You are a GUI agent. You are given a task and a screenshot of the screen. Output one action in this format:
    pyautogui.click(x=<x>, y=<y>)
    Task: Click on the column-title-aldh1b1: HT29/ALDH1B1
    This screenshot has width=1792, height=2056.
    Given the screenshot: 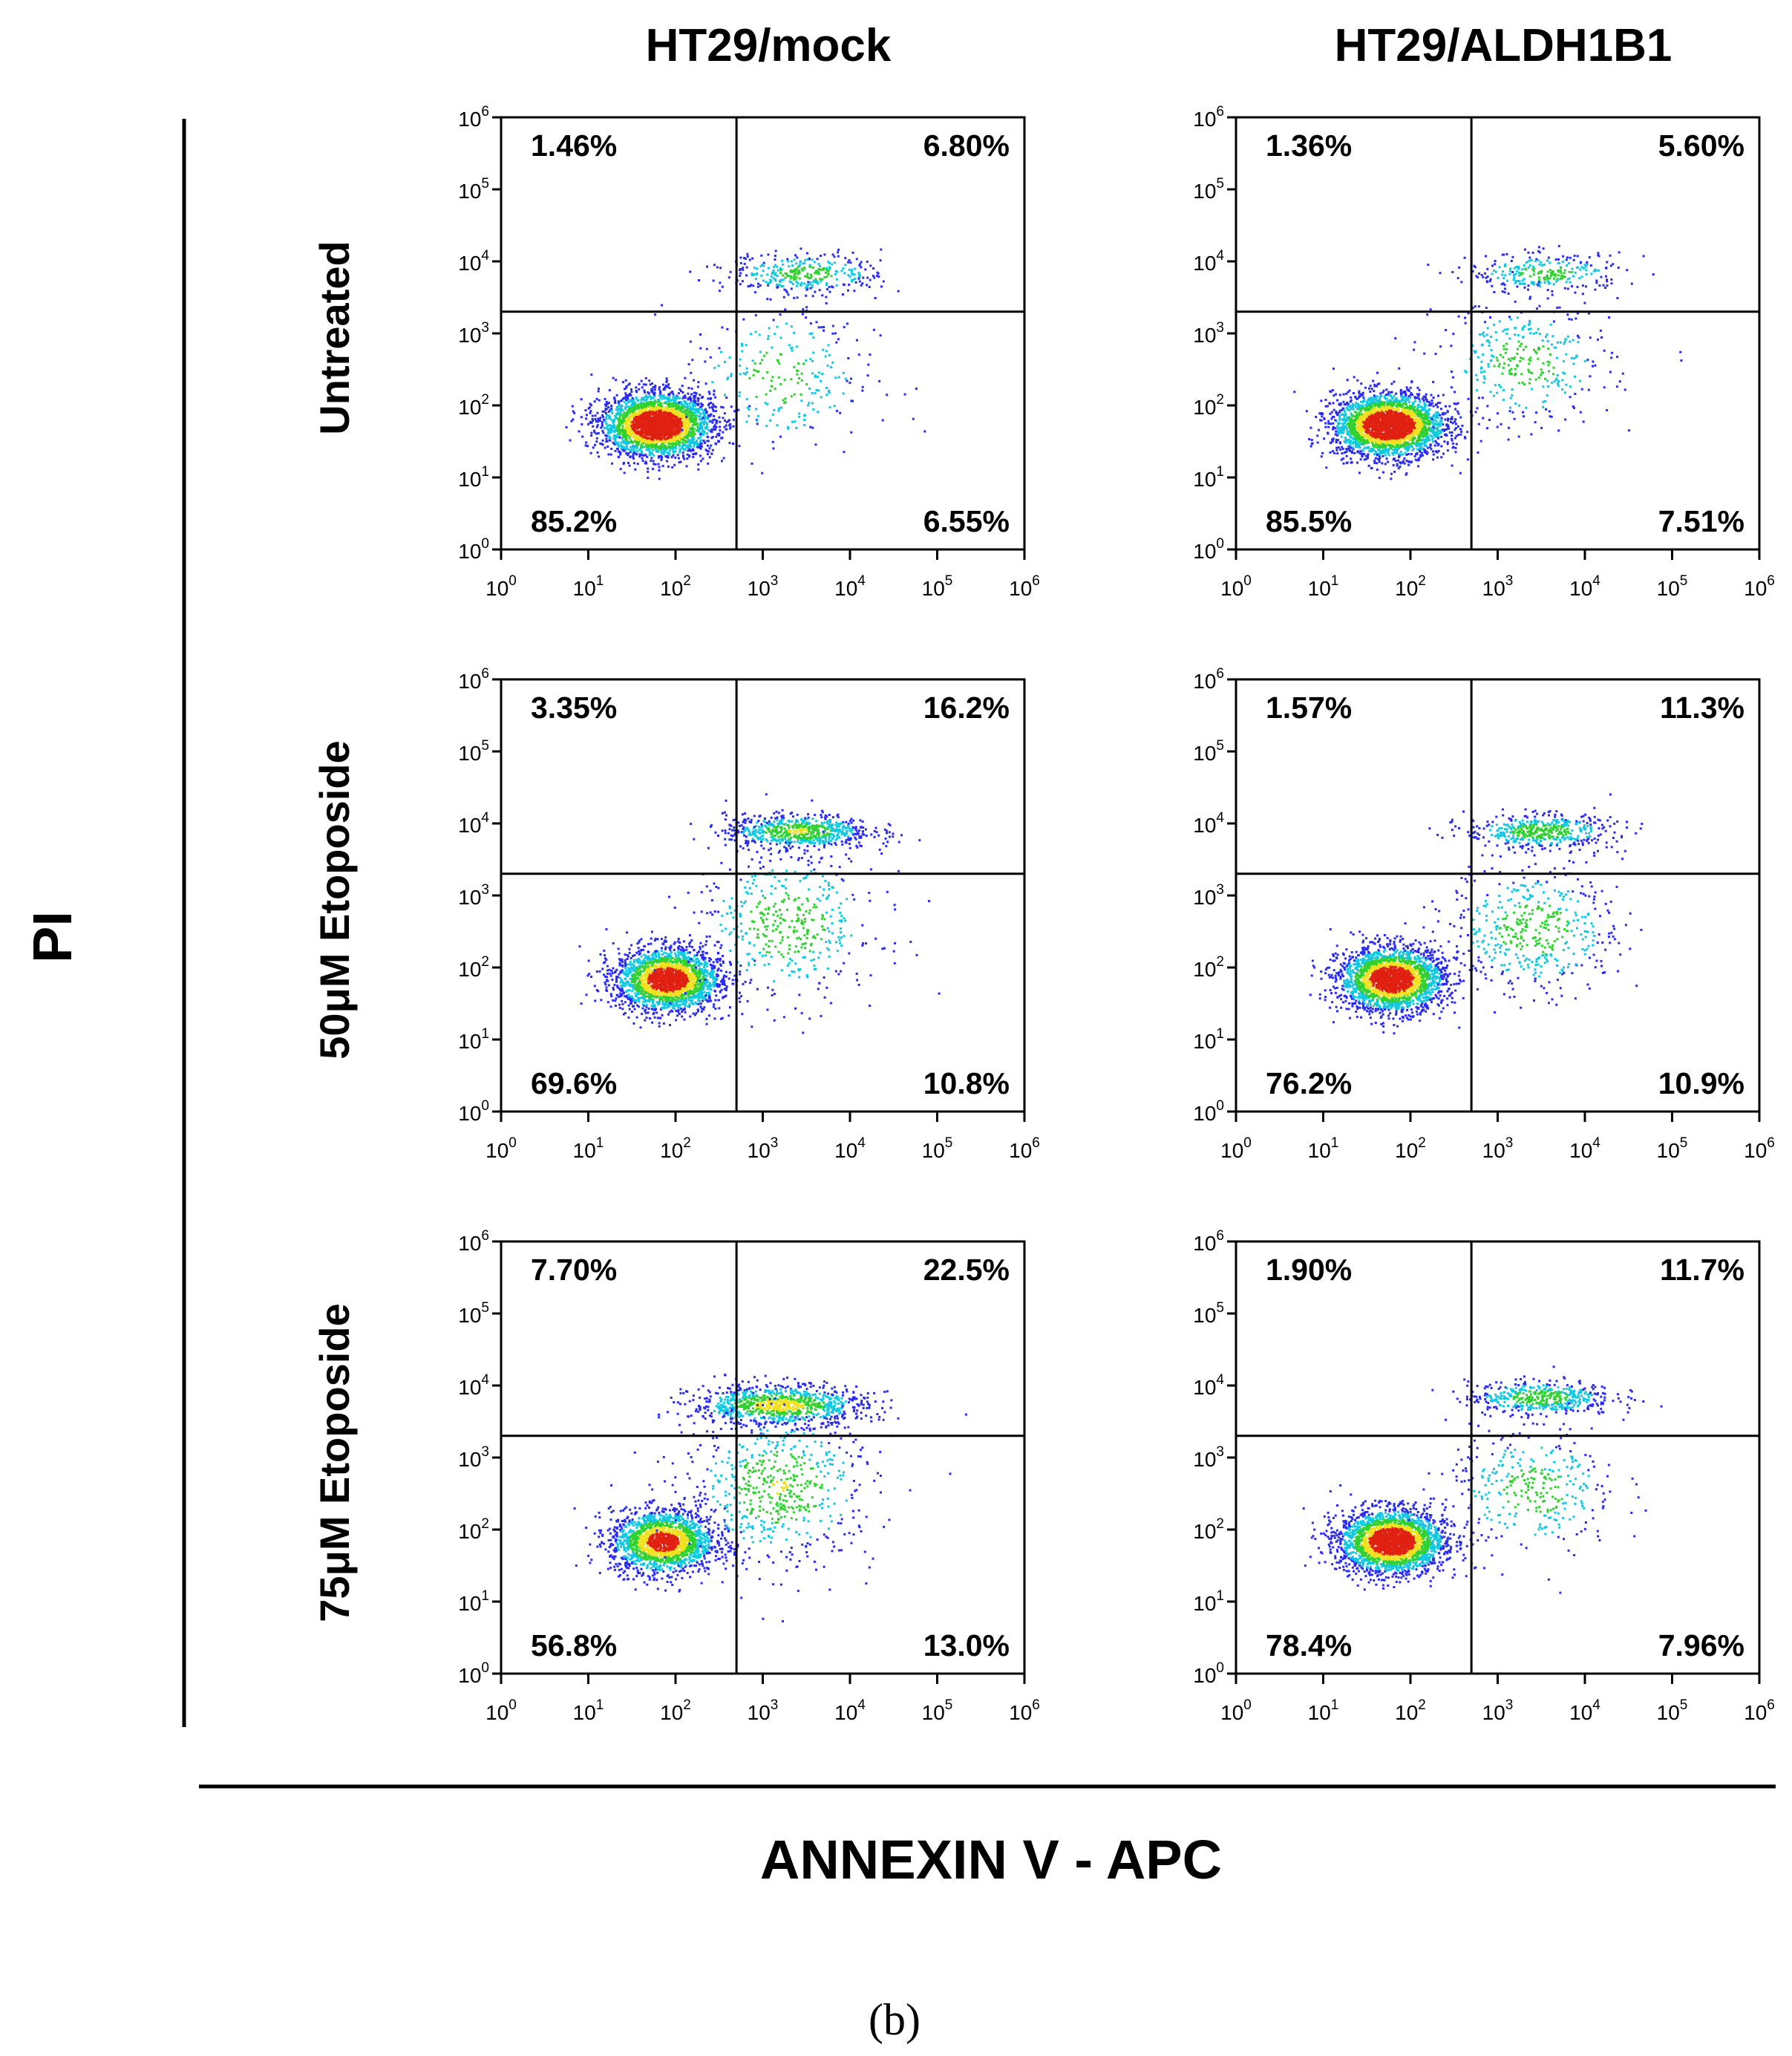 What is the action you would take?
    pyautogui.click(x=1503, y=46)
    